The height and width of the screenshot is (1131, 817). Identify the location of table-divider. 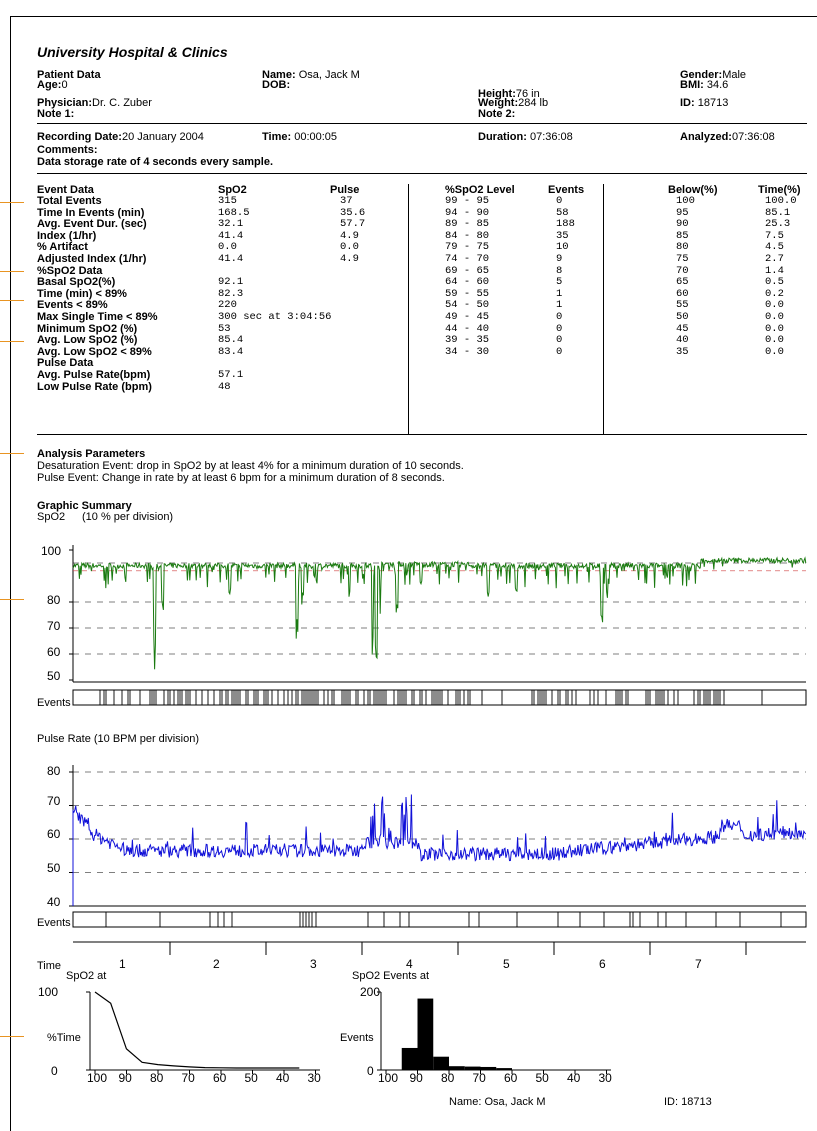
(603, 309).